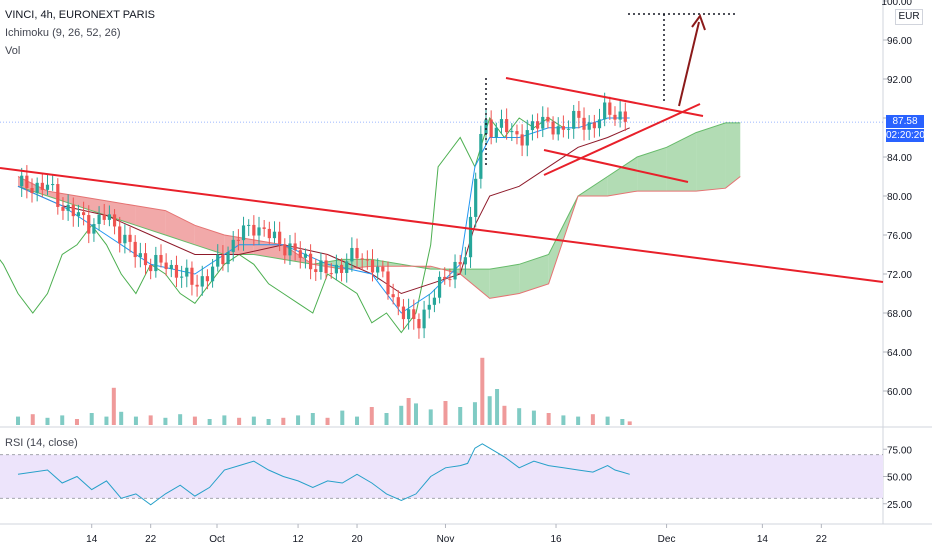 This screenshot has width=932, height=550. What do you see at coordinates (905, 136) in the screenshot?
I see `countdown-tag: 02:20:20` at bounding box center [905, 136].